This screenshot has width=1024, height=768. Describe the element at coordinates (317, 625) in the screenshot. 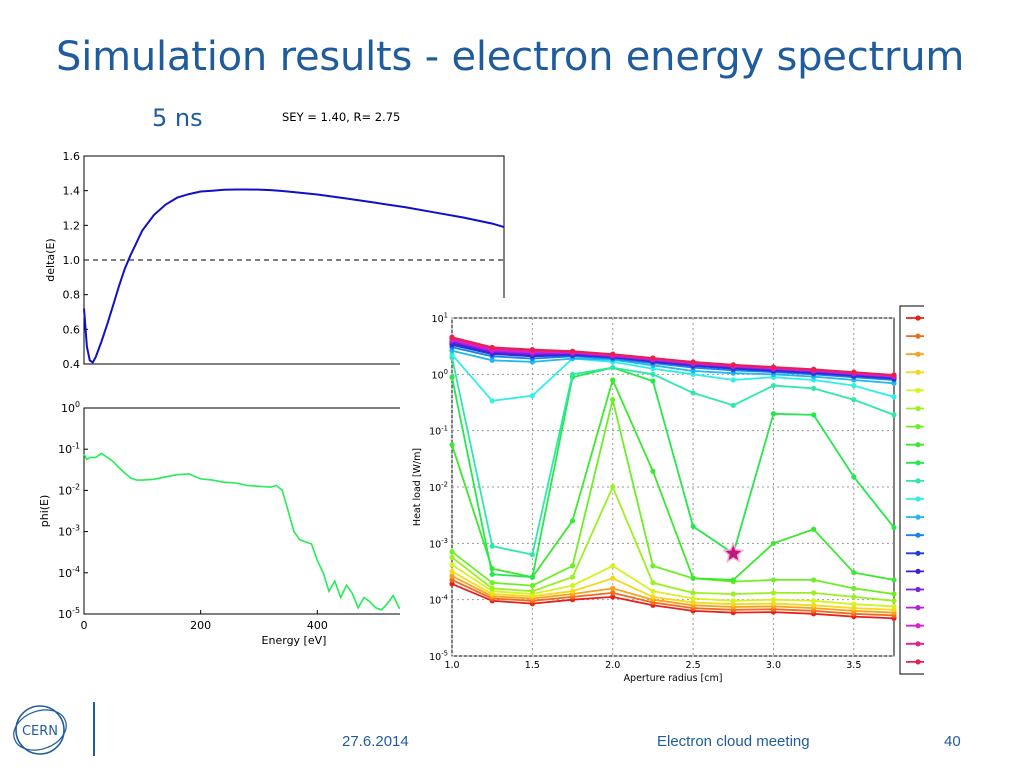

I see `phi-x-tick-label: 400` at that location.